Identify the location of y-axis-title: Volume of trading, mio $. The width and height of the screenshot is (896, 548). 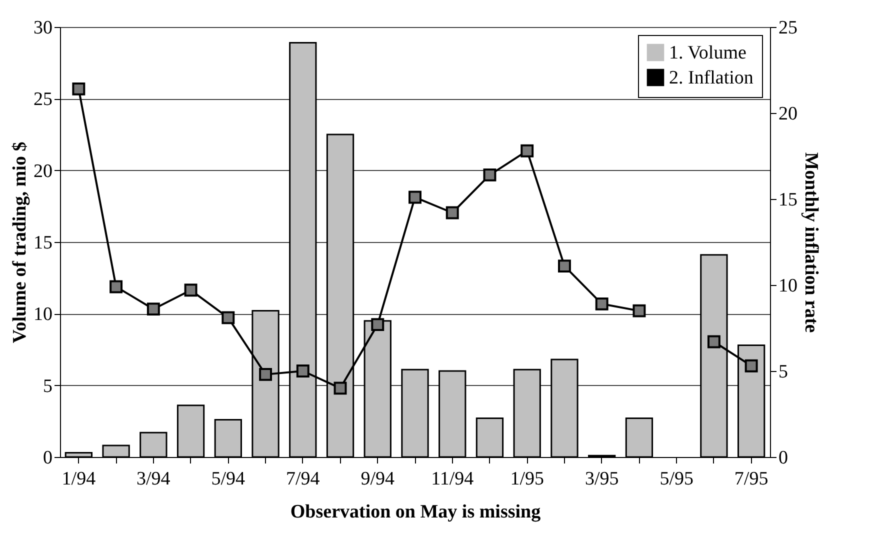
(20, 243).